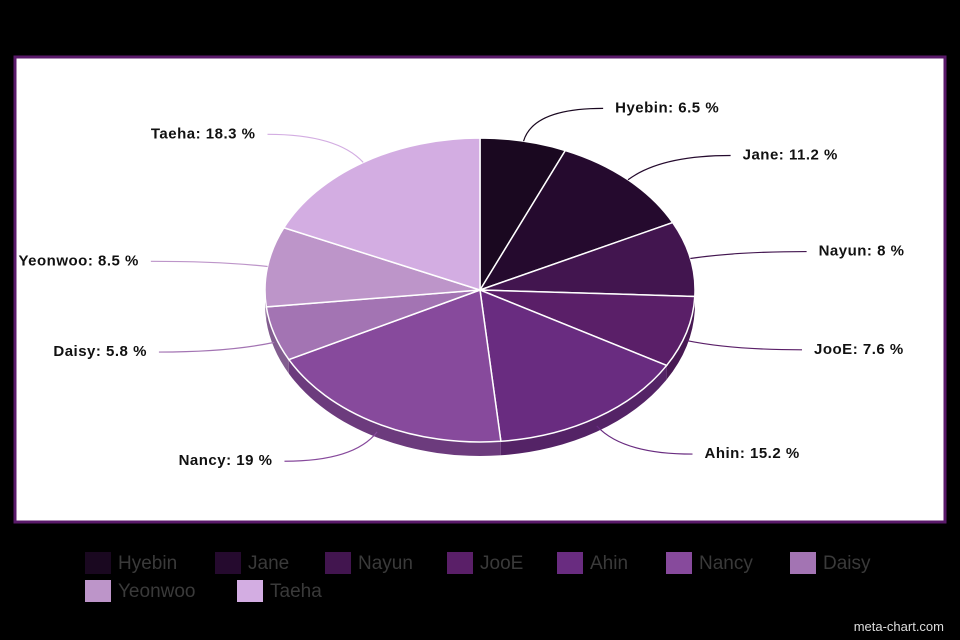  I want to click on data-label: Daisy: 5.8 %, so click(100, 351).